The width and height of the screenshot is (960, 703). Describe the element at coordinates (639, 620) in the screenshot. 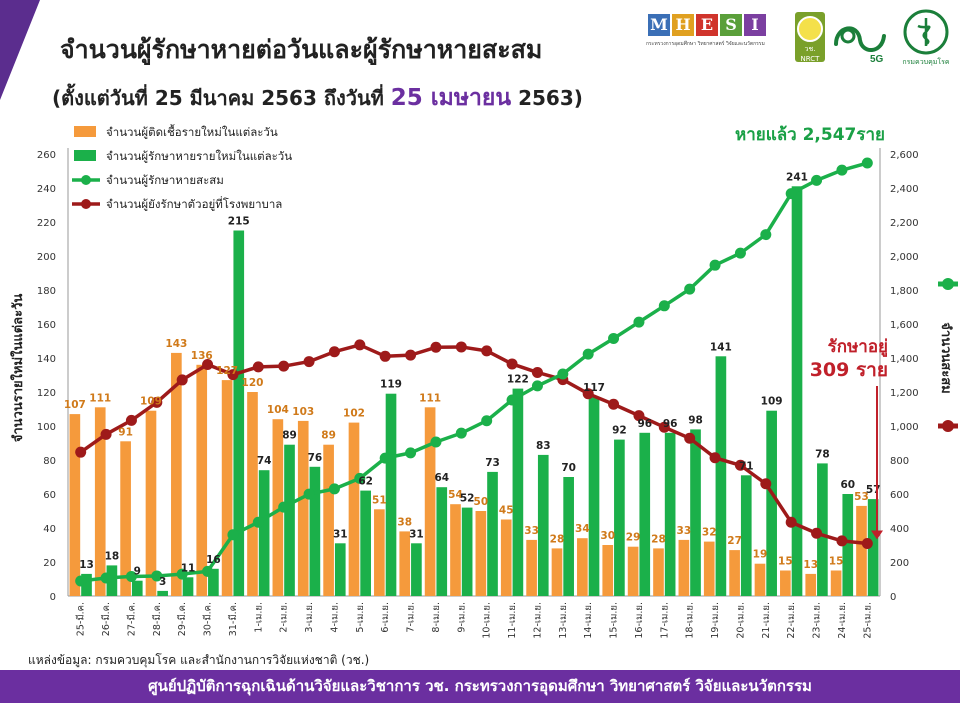

I see `x-tick-label: 16-เม.ย.` at that location.